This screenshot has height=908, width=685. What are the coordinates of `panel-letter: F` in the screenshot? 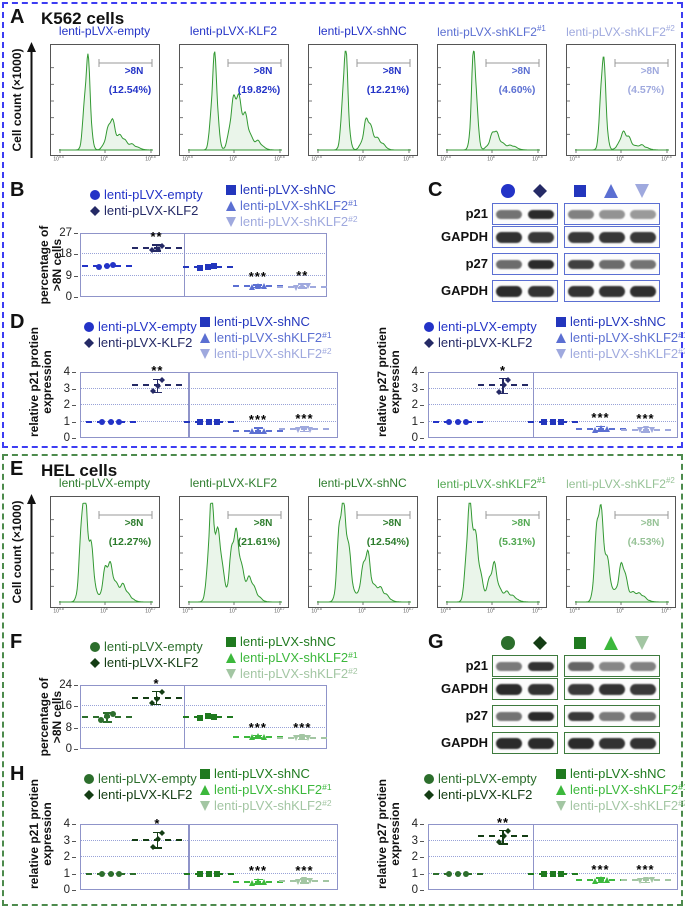 It's located at (16, 642).